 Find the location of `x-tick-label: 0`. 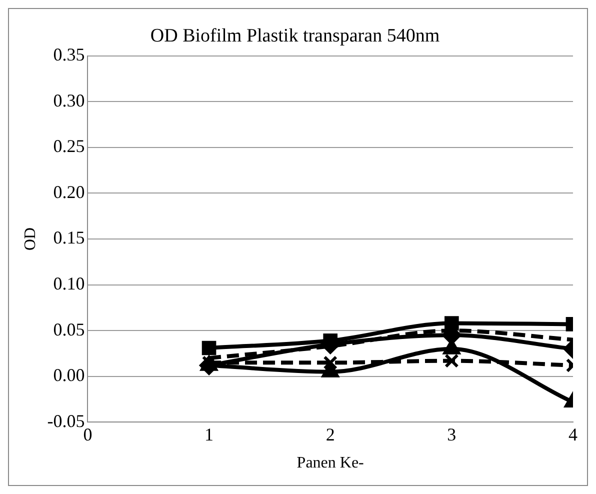

x-tick-label: 0 is located at coordinates (87, 434).